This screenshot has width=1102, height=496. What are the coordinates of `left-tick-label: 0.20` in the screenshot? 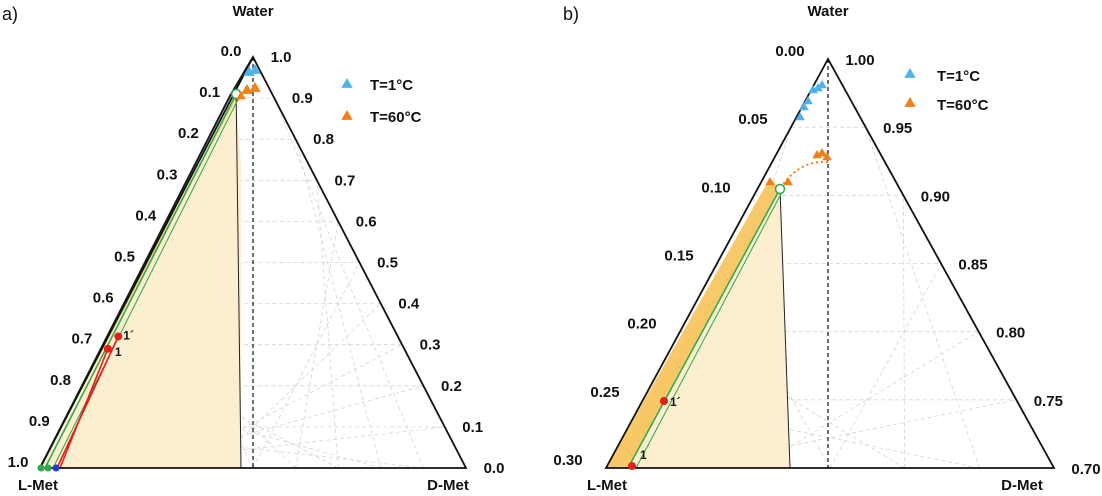 It's located at (641, 324).